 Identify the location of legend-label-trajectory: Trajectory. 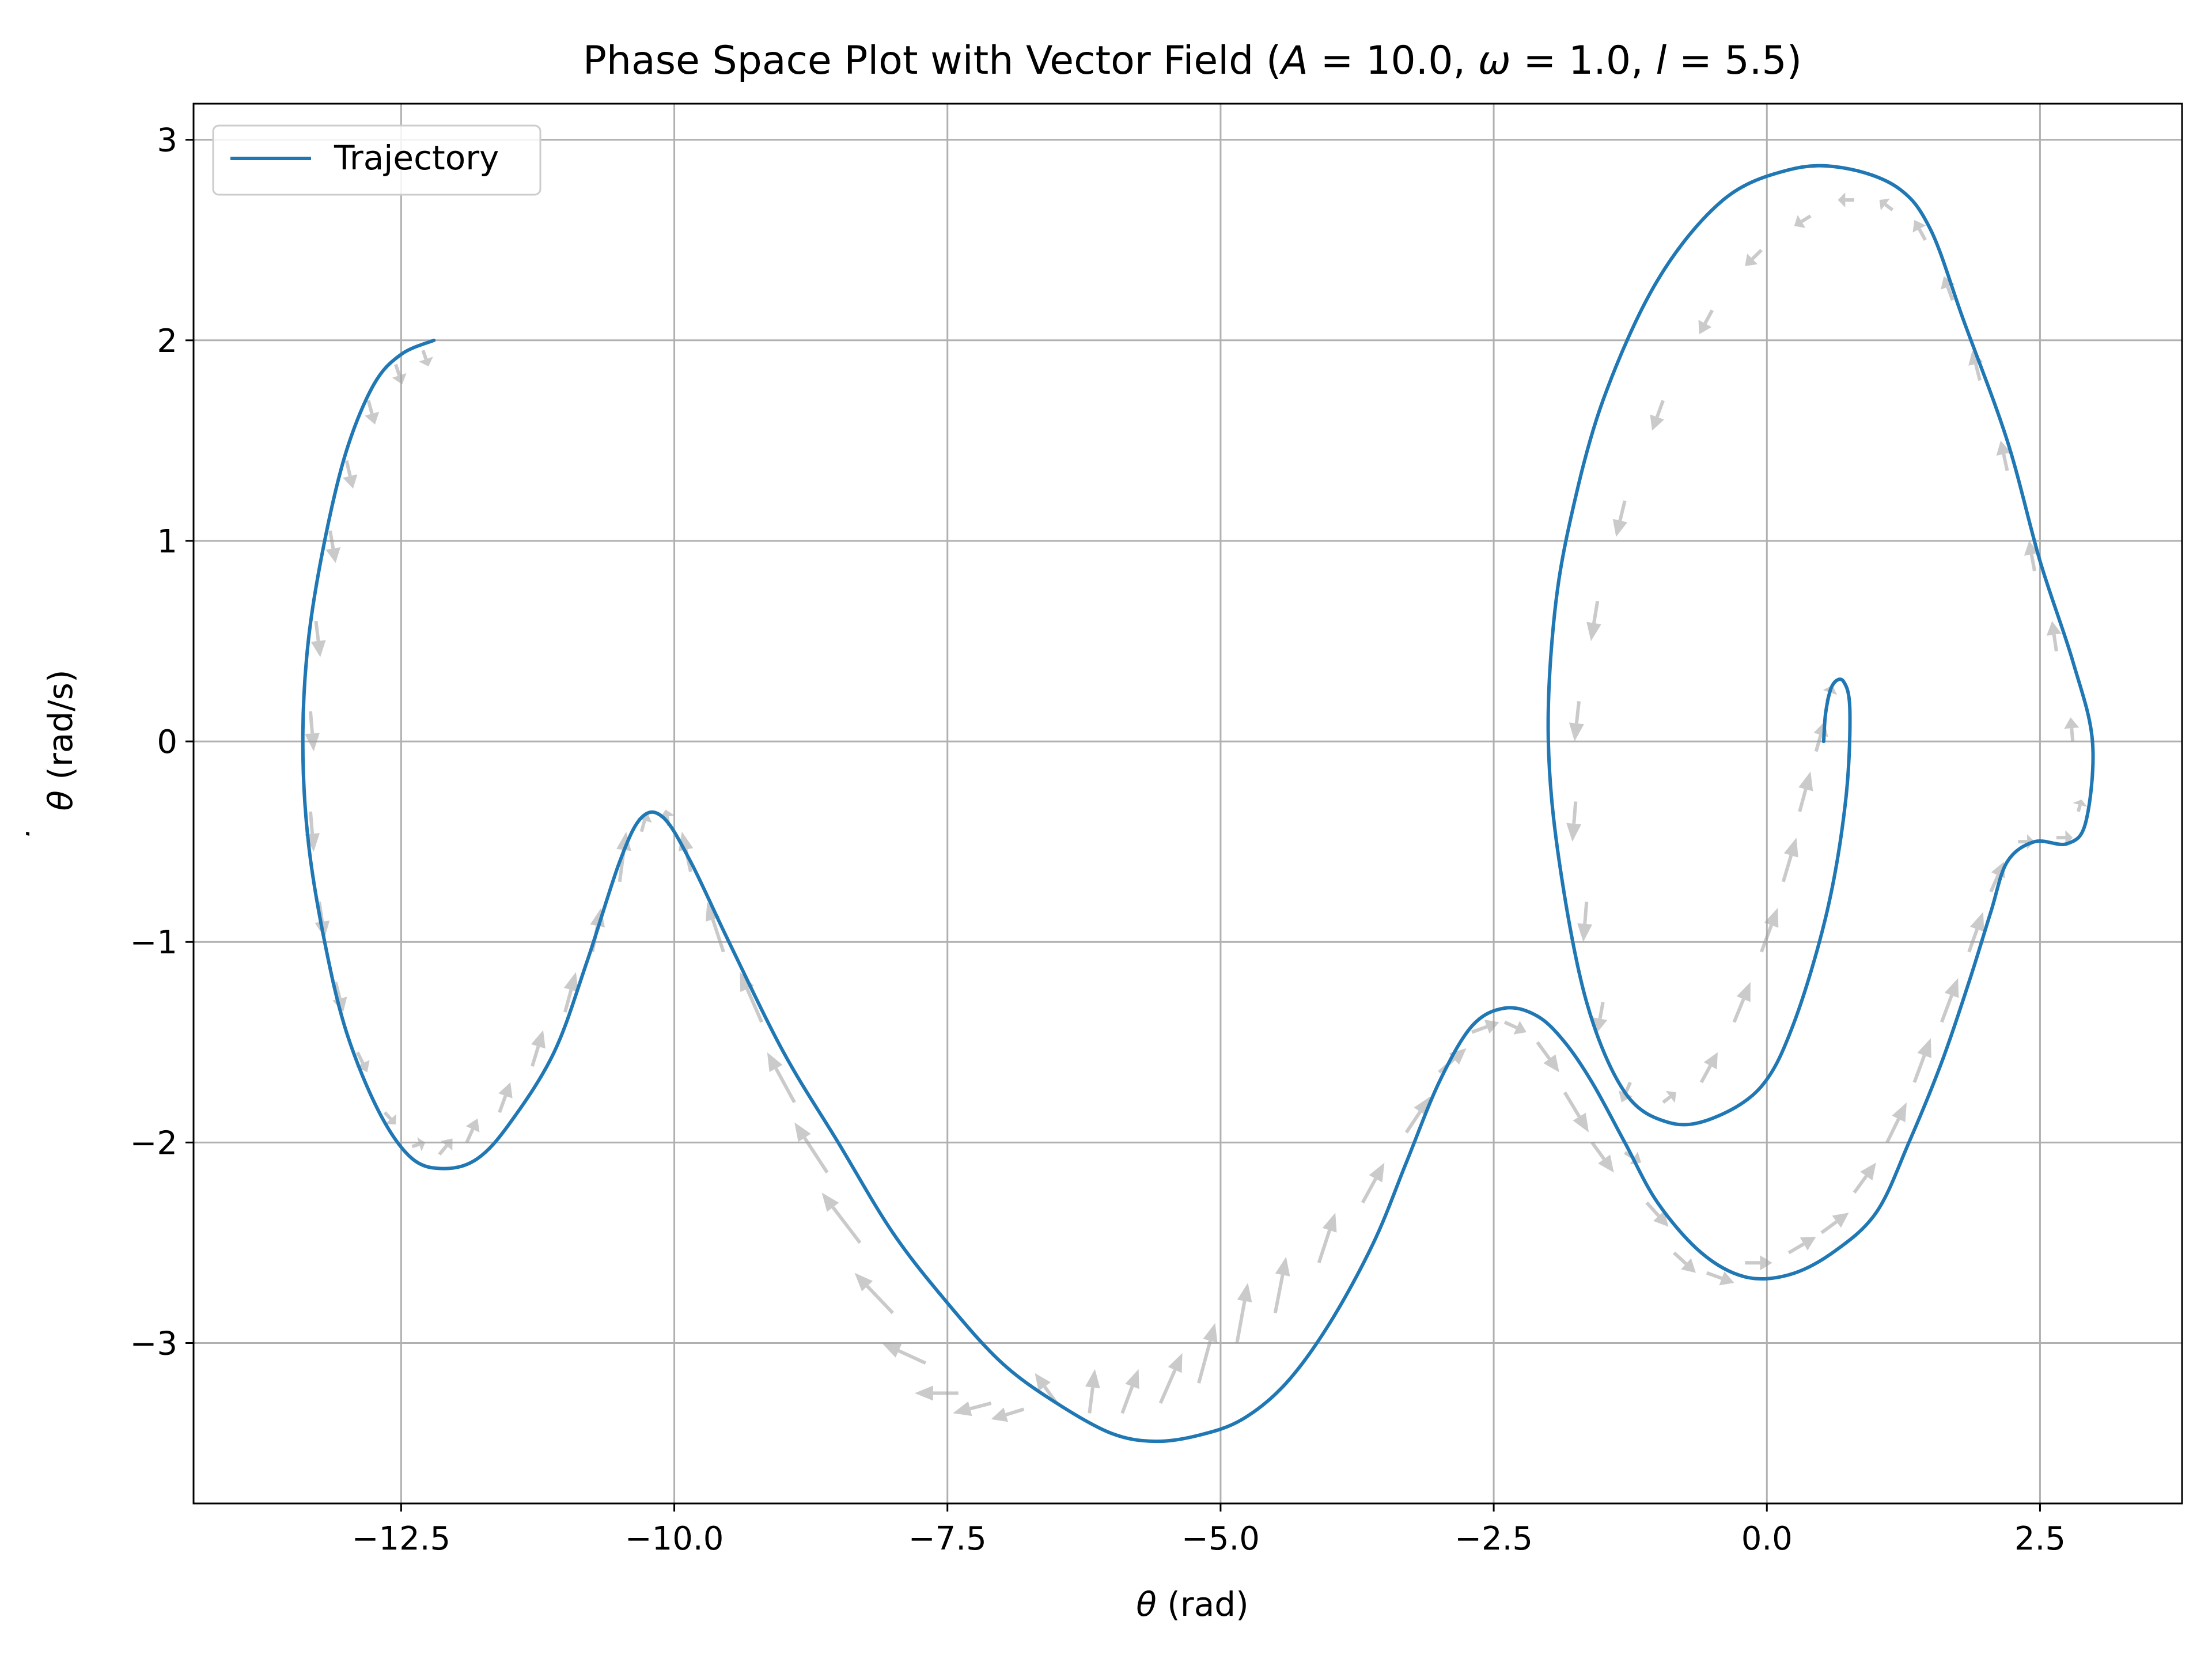
(416, 157).